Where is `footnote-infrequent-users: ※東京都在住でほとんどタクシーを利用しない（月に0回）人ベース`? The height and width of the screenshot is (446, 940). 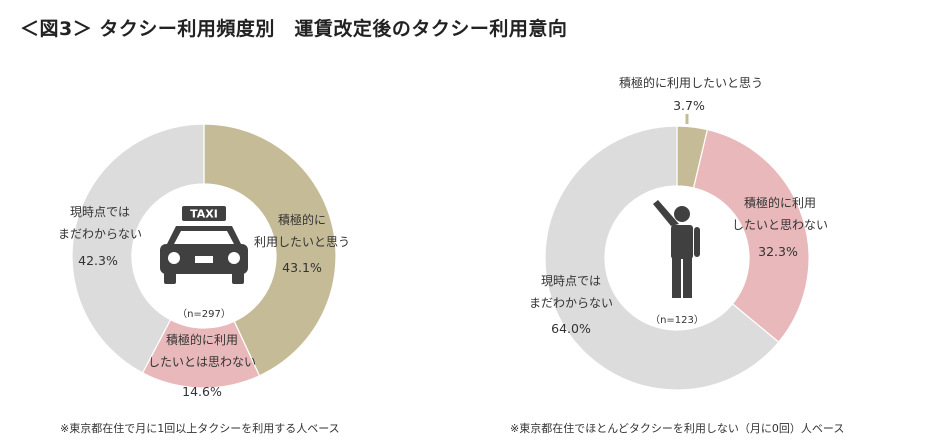 footnote-infrequent-users: ※東京都在住でほとんどタクシーを利用しない（月に0回）人ベース is located at coordinates (677, 428).